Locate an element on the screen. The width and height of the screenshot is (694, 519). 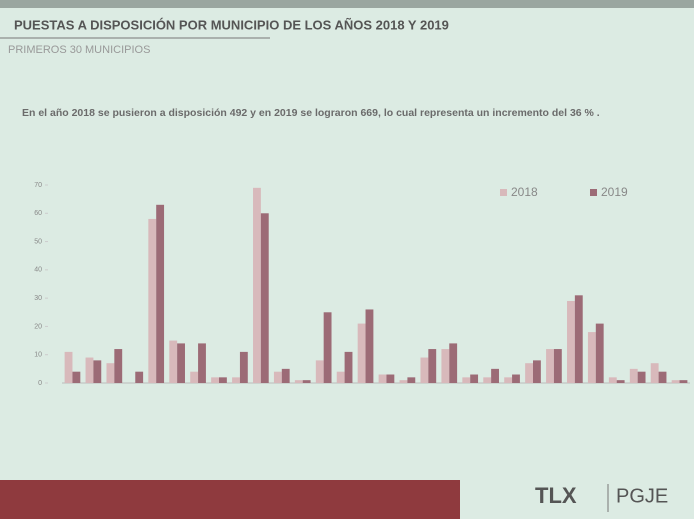
y-tick-label: 0 is located at coordinates (40, 383).